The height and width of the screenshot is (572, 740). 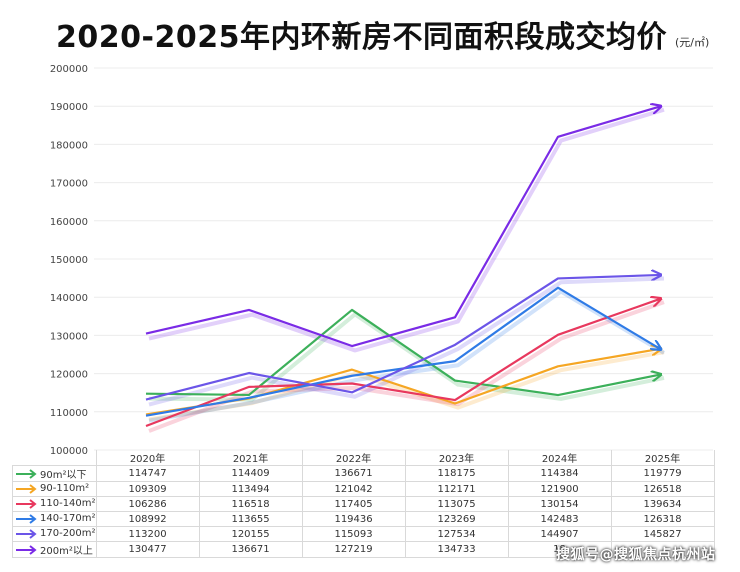 What do you see at coordinates (69, 451) in the screenshot?
I see `y-tick-label: 100000` at bounding box center [69, 451].